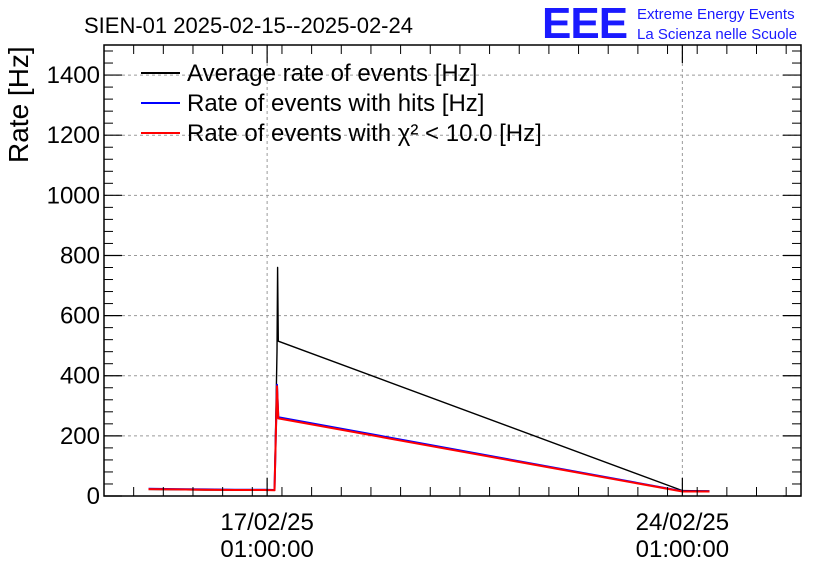 The width and height of the screenshot is (836, 572). I want to click on legend-label-3: Rate of events with χ² < 10.0 [Hz], so click(364, 133).